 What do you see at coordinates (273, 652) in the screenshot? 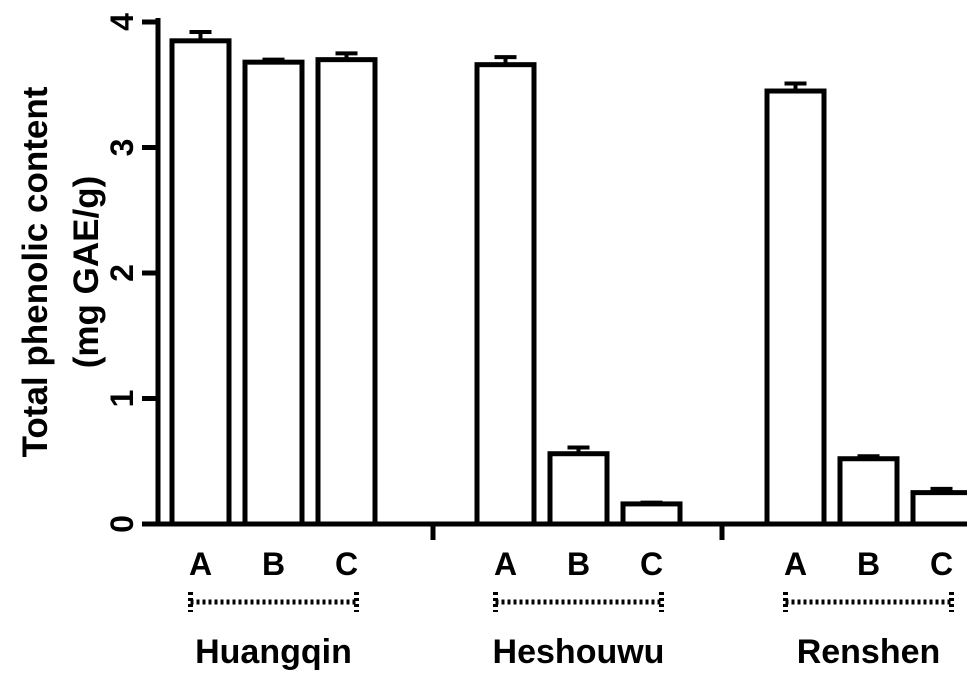
I see `group-label: Huangqin` at bounding box center [273, 652].